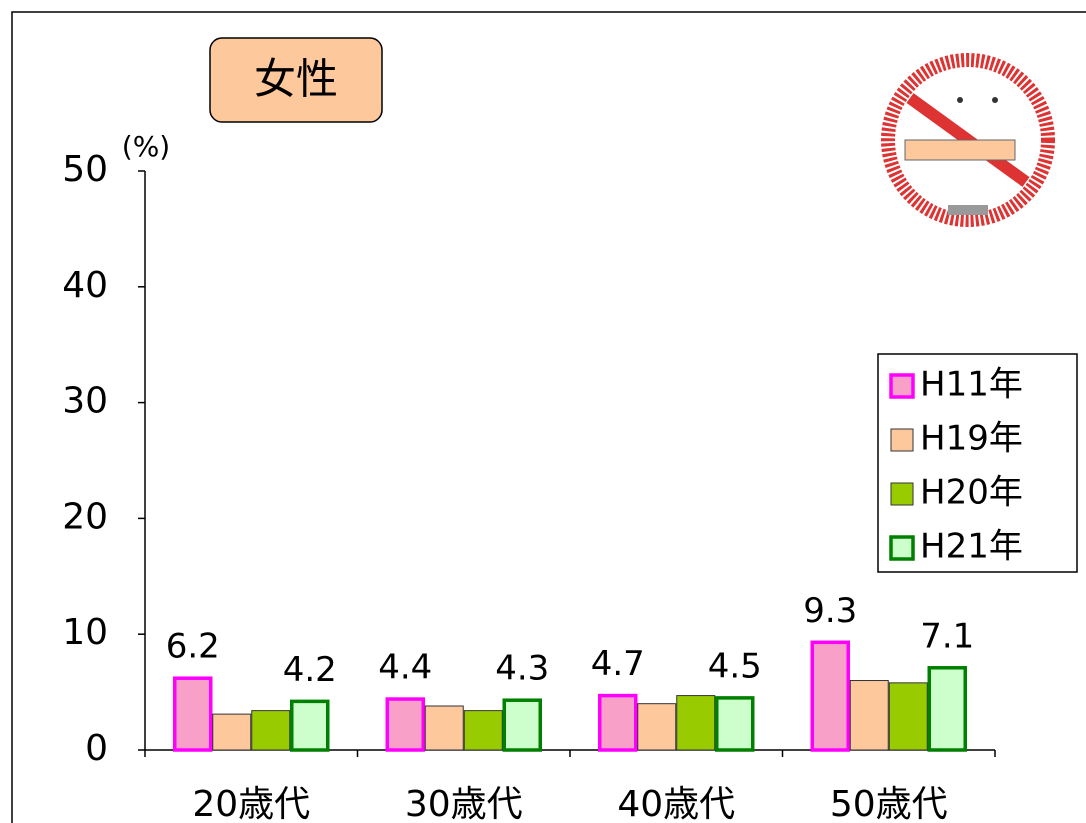 The width and height of the screenshot is (1086, 823). Describe the element at coordinates (947, 636) in the screenshot. I see `data-label: 7.1` at that location.